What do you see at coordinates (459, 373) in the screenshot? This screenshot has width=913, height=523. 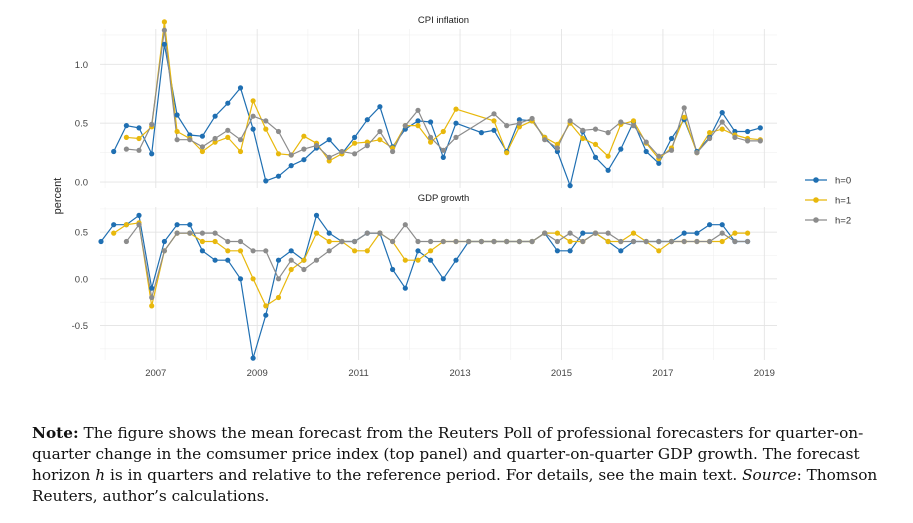 I see `x-tick-label: 2013` at bounding box center [459, 373].